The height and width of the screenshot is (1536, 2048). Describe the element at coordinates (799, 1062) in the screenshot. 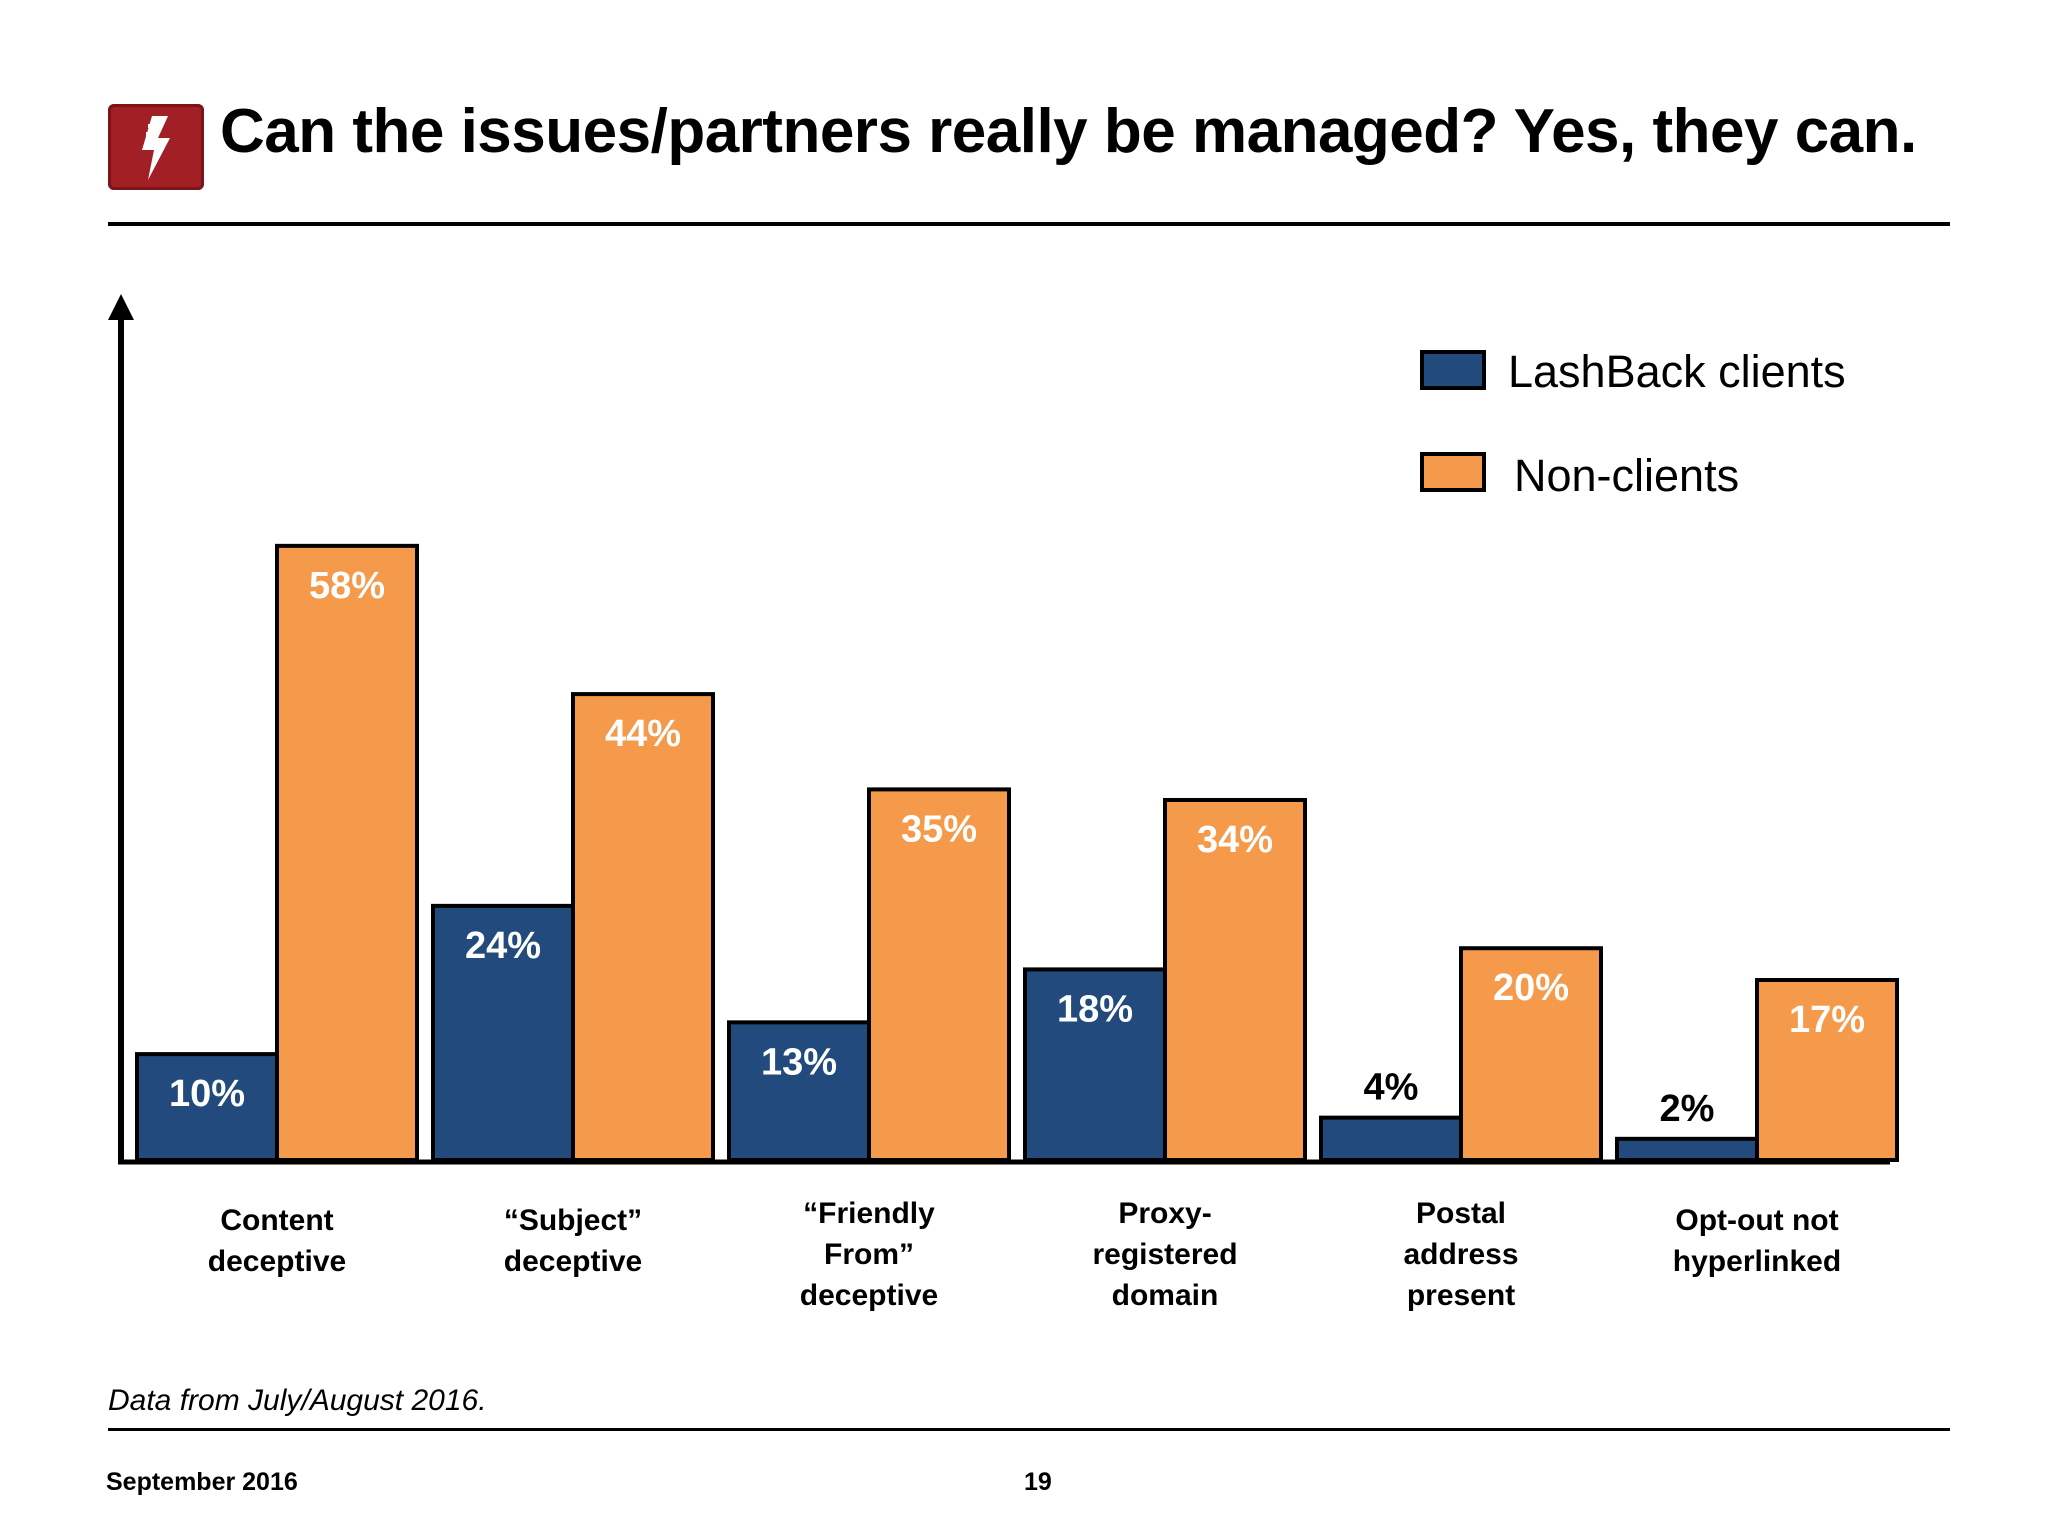

I see `data-label: 13%` at that location.